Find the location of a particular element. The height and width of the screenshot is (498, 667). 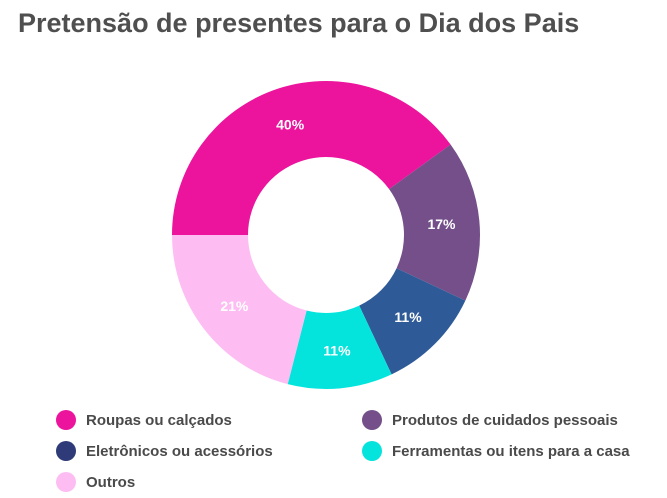

legend-label: Eletrônicos ou acessórios is located at coordinates (179, 451).